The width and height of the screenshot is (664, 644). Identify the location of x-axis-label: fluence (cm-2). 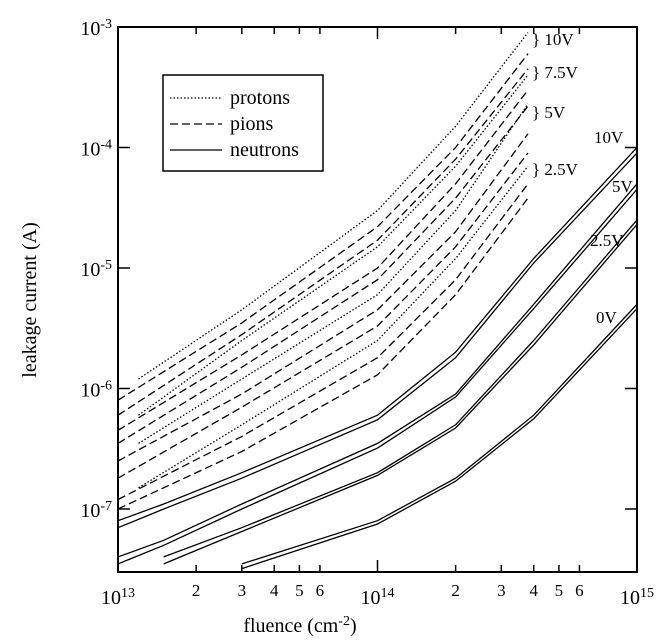
(299, 626).